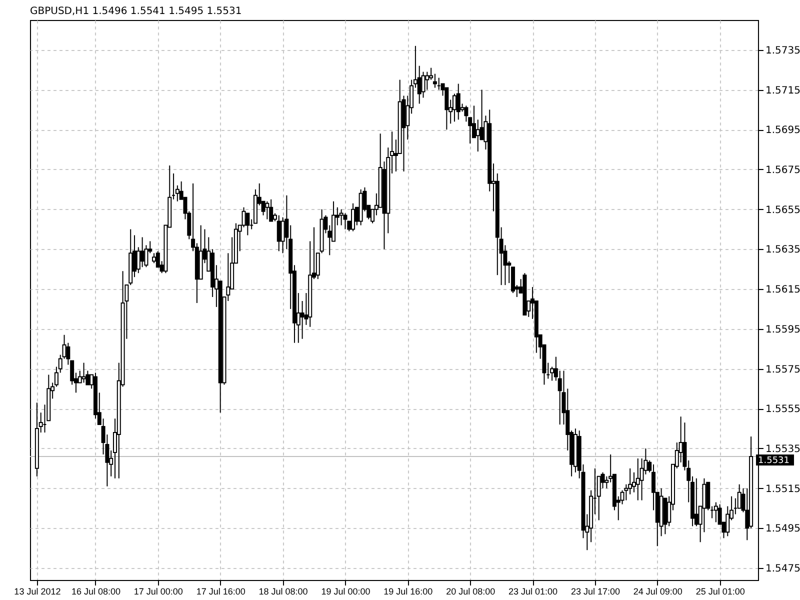 The height and width of the screenshot is (600, 800). Describe the element at coordinates (774, 461) in the screenshot. I see `ref-line-label: 1.5531` at that location.